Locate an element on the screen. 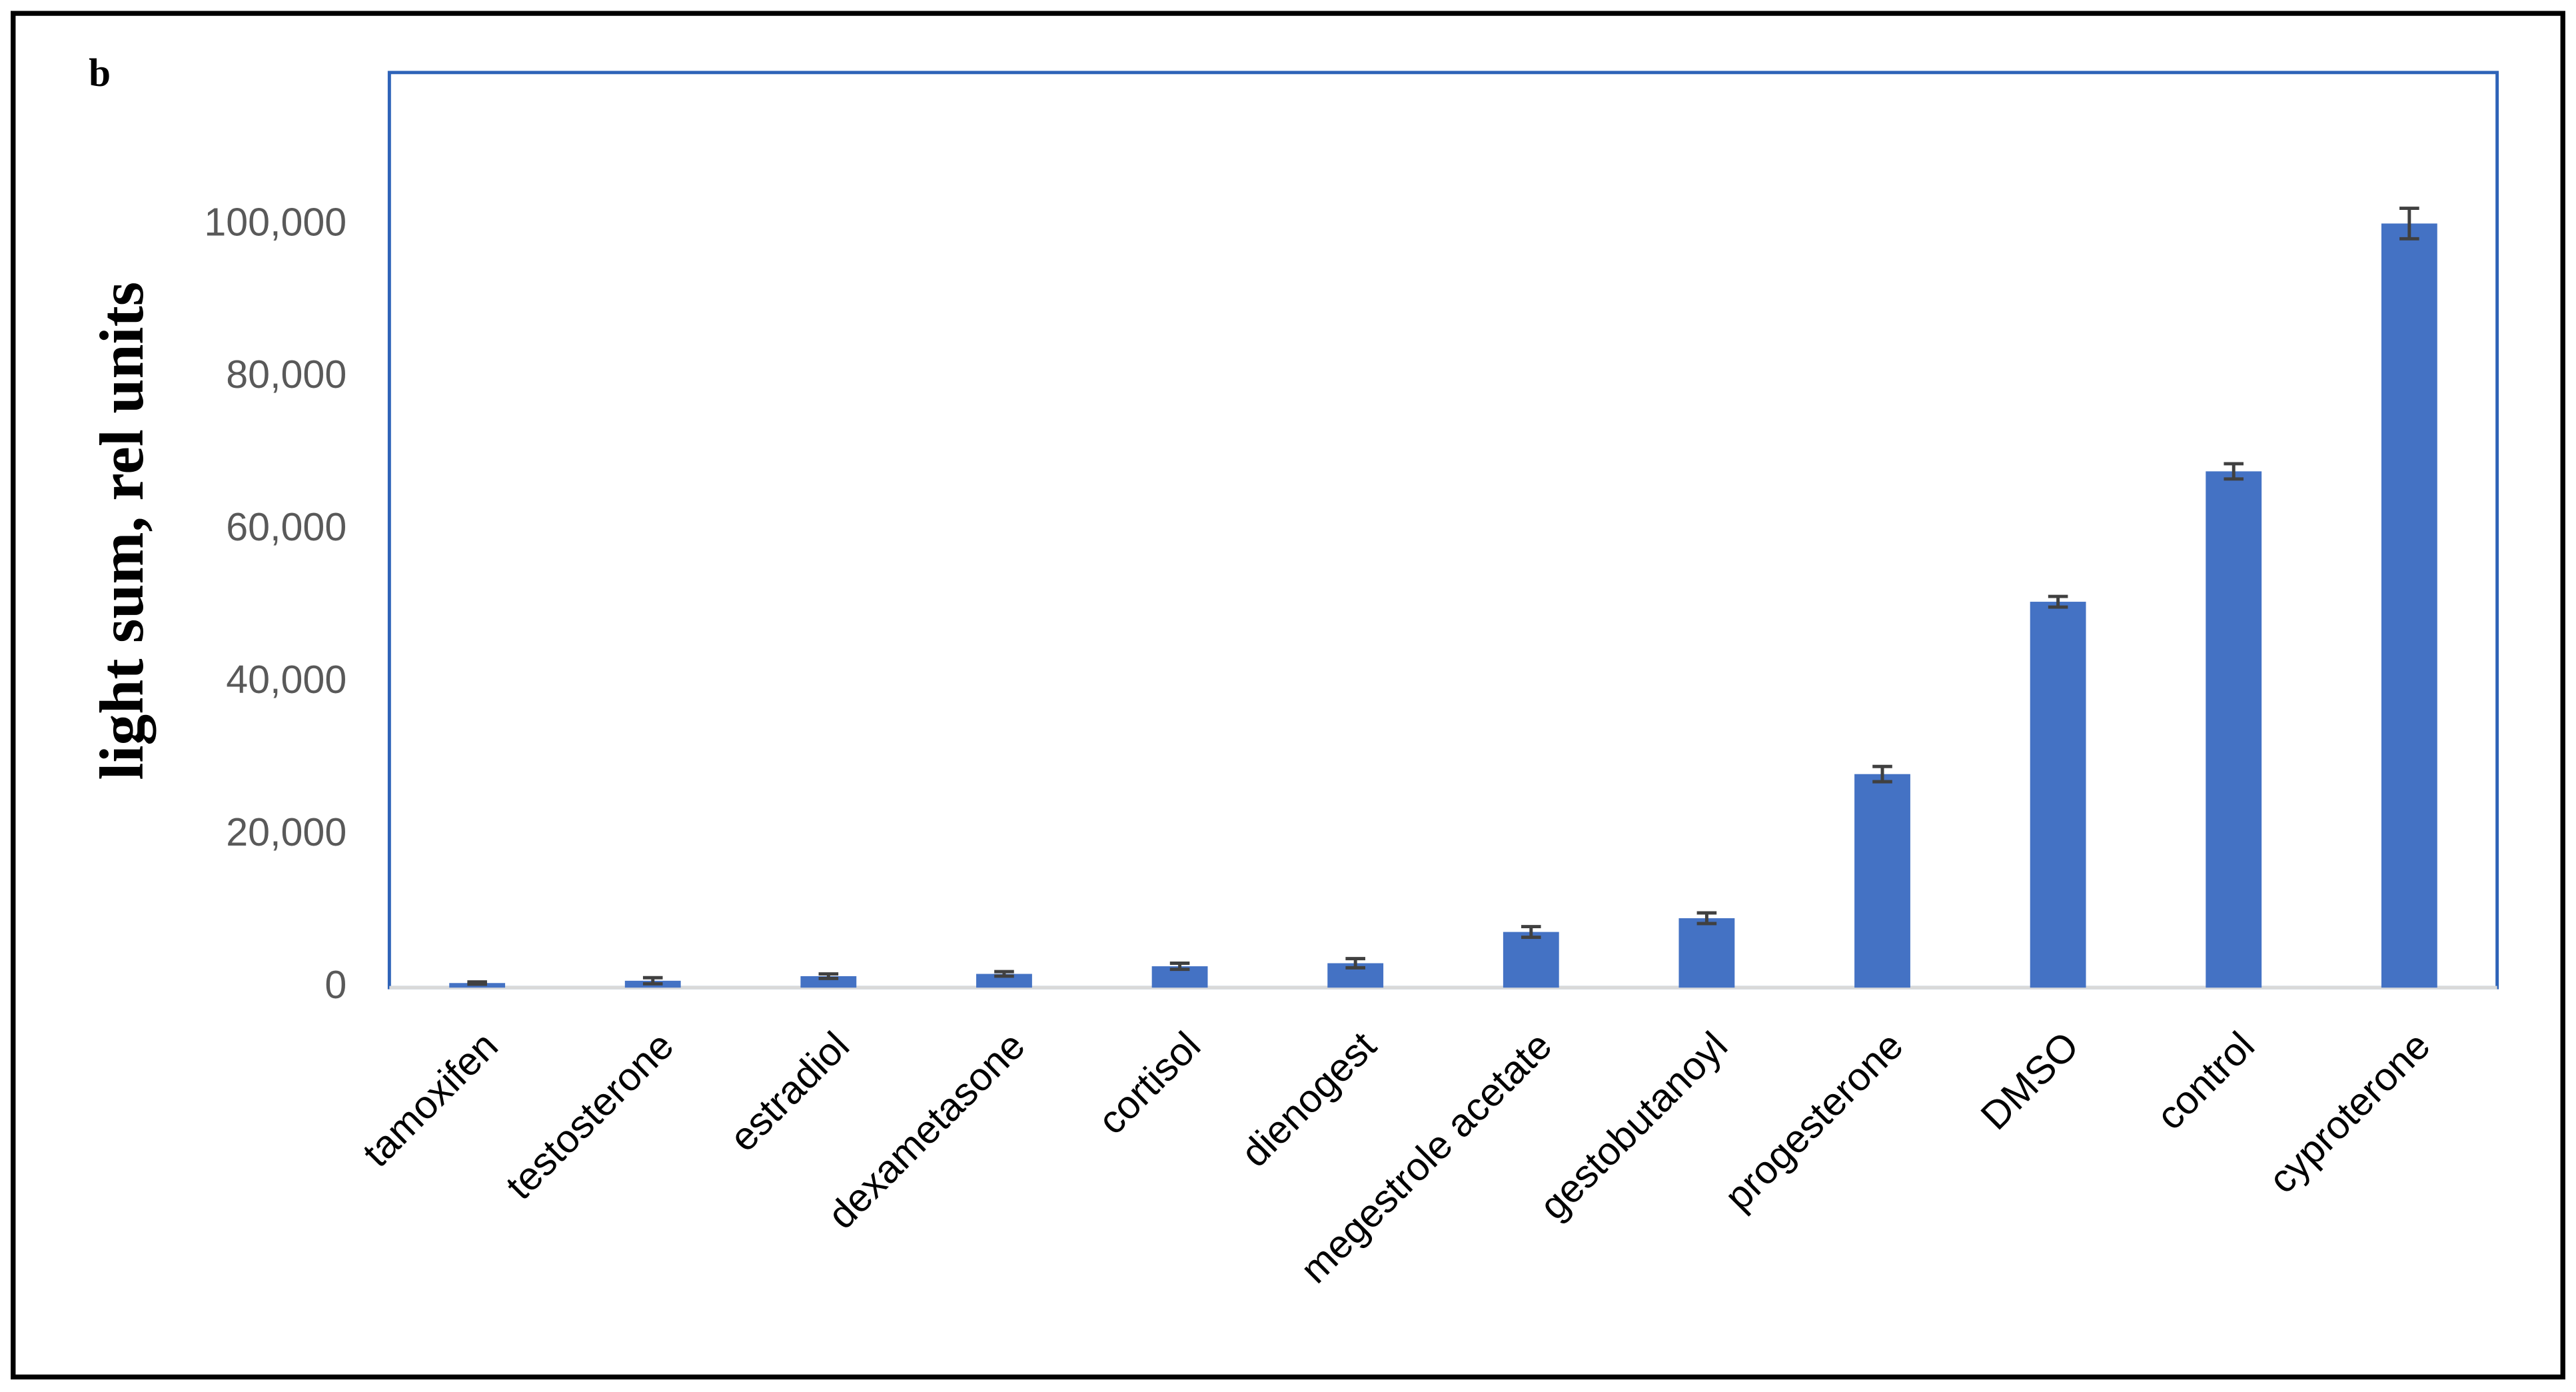  y-tick-label: 20,000 is located at coordinates (286, 832).